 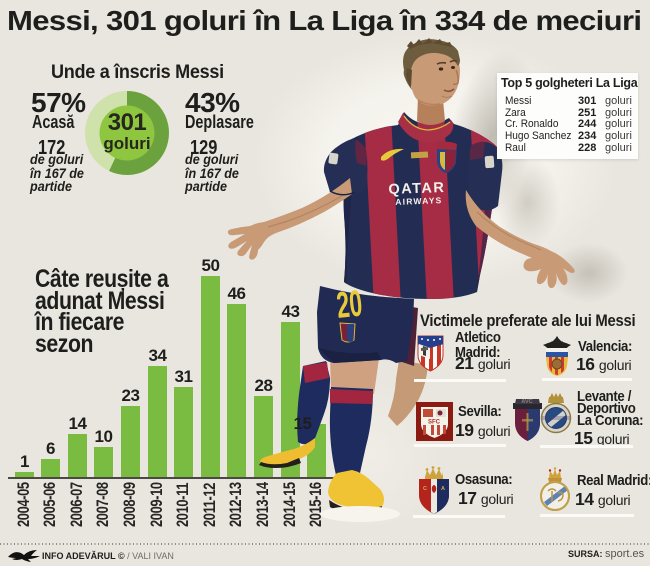 What do you see at coordinates (416, 189) in the screenshot?
I see `svg-text: QATAR` at bounding box center [416, 189].